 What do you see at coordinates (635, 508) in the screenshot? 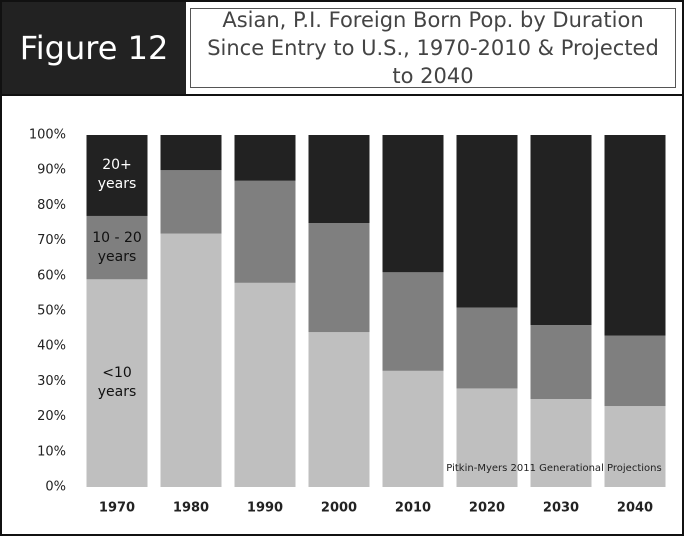
I see `x-tick-label: 2040` at bounding box center [635, 508].